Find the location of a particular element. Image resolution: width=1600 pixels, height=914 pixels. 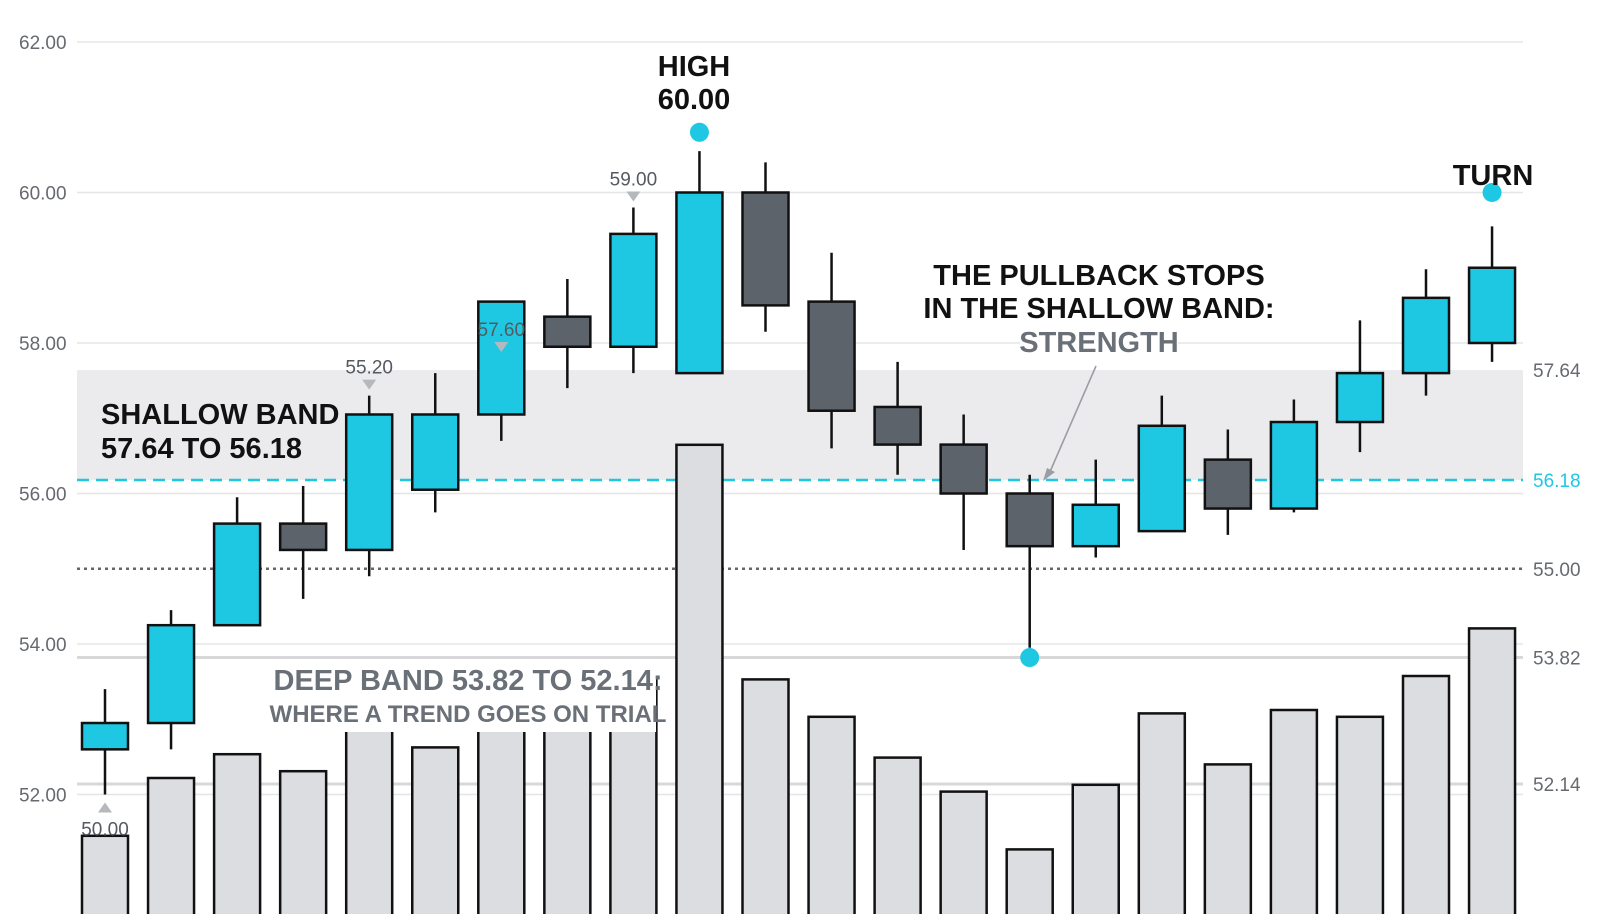

y-tick-label-right: 53.82 is located at coordinates (1557, 659).